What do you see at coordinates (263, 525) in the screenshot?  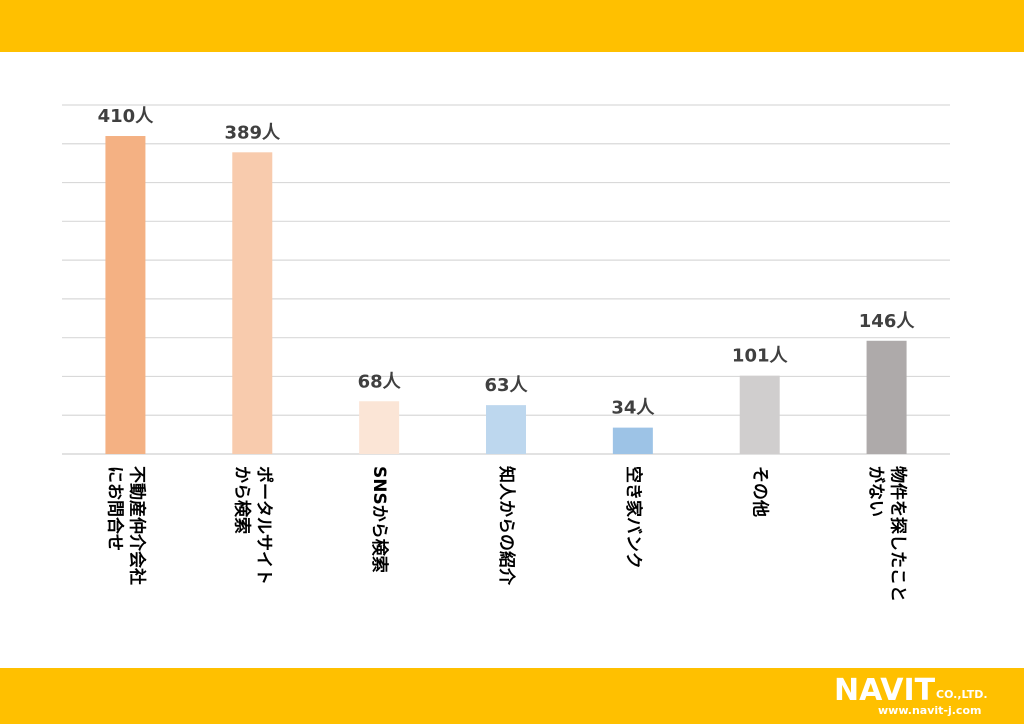 I see `category-label: ポータルサイト` at bounding box center [263, 525].